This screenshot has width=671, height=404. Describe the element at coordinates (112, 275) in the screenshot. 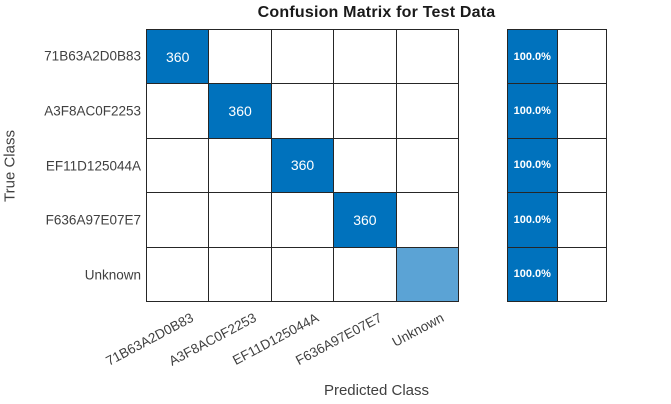

I see `y-tick-label: Unknown` at that location.